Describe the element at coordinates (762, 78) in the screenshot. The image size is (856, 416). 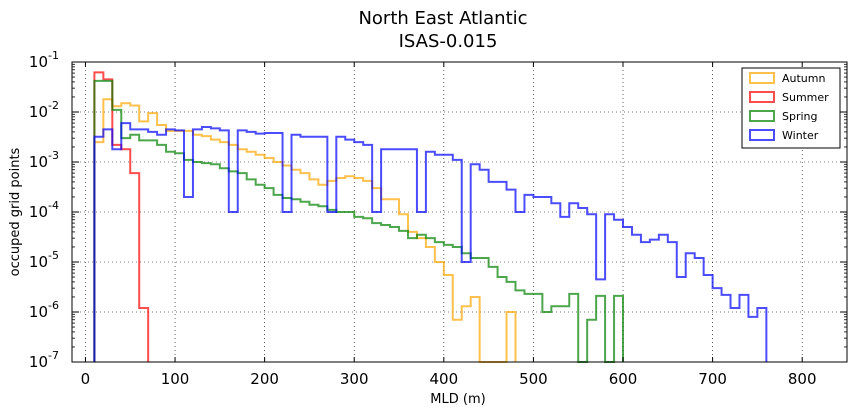
I see `legend-swatch-autumn` at that location.